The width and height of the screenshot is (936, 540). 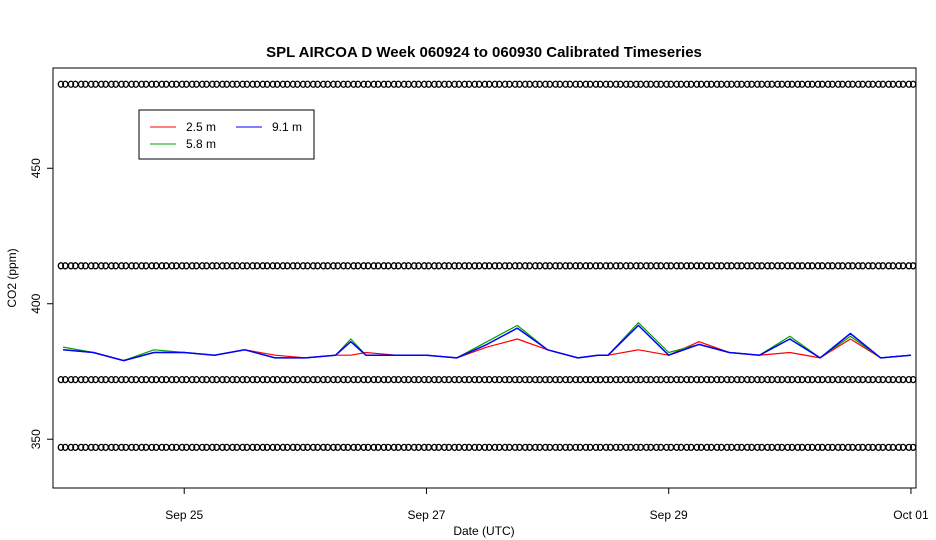 I want to click on series-line-9-1-m, so click(x=487, y=343).